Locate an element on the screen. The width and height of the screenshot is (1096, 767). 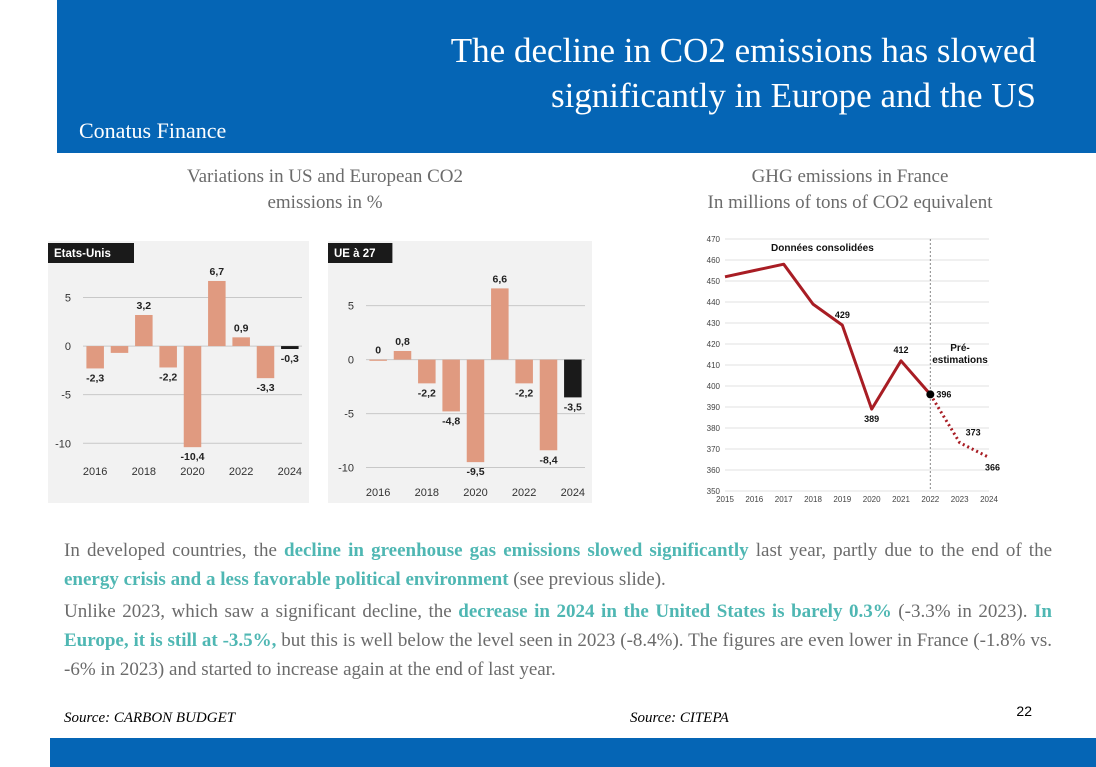
bar-chart-1-ytick-label: -10 is located at coordinates (63, 444).